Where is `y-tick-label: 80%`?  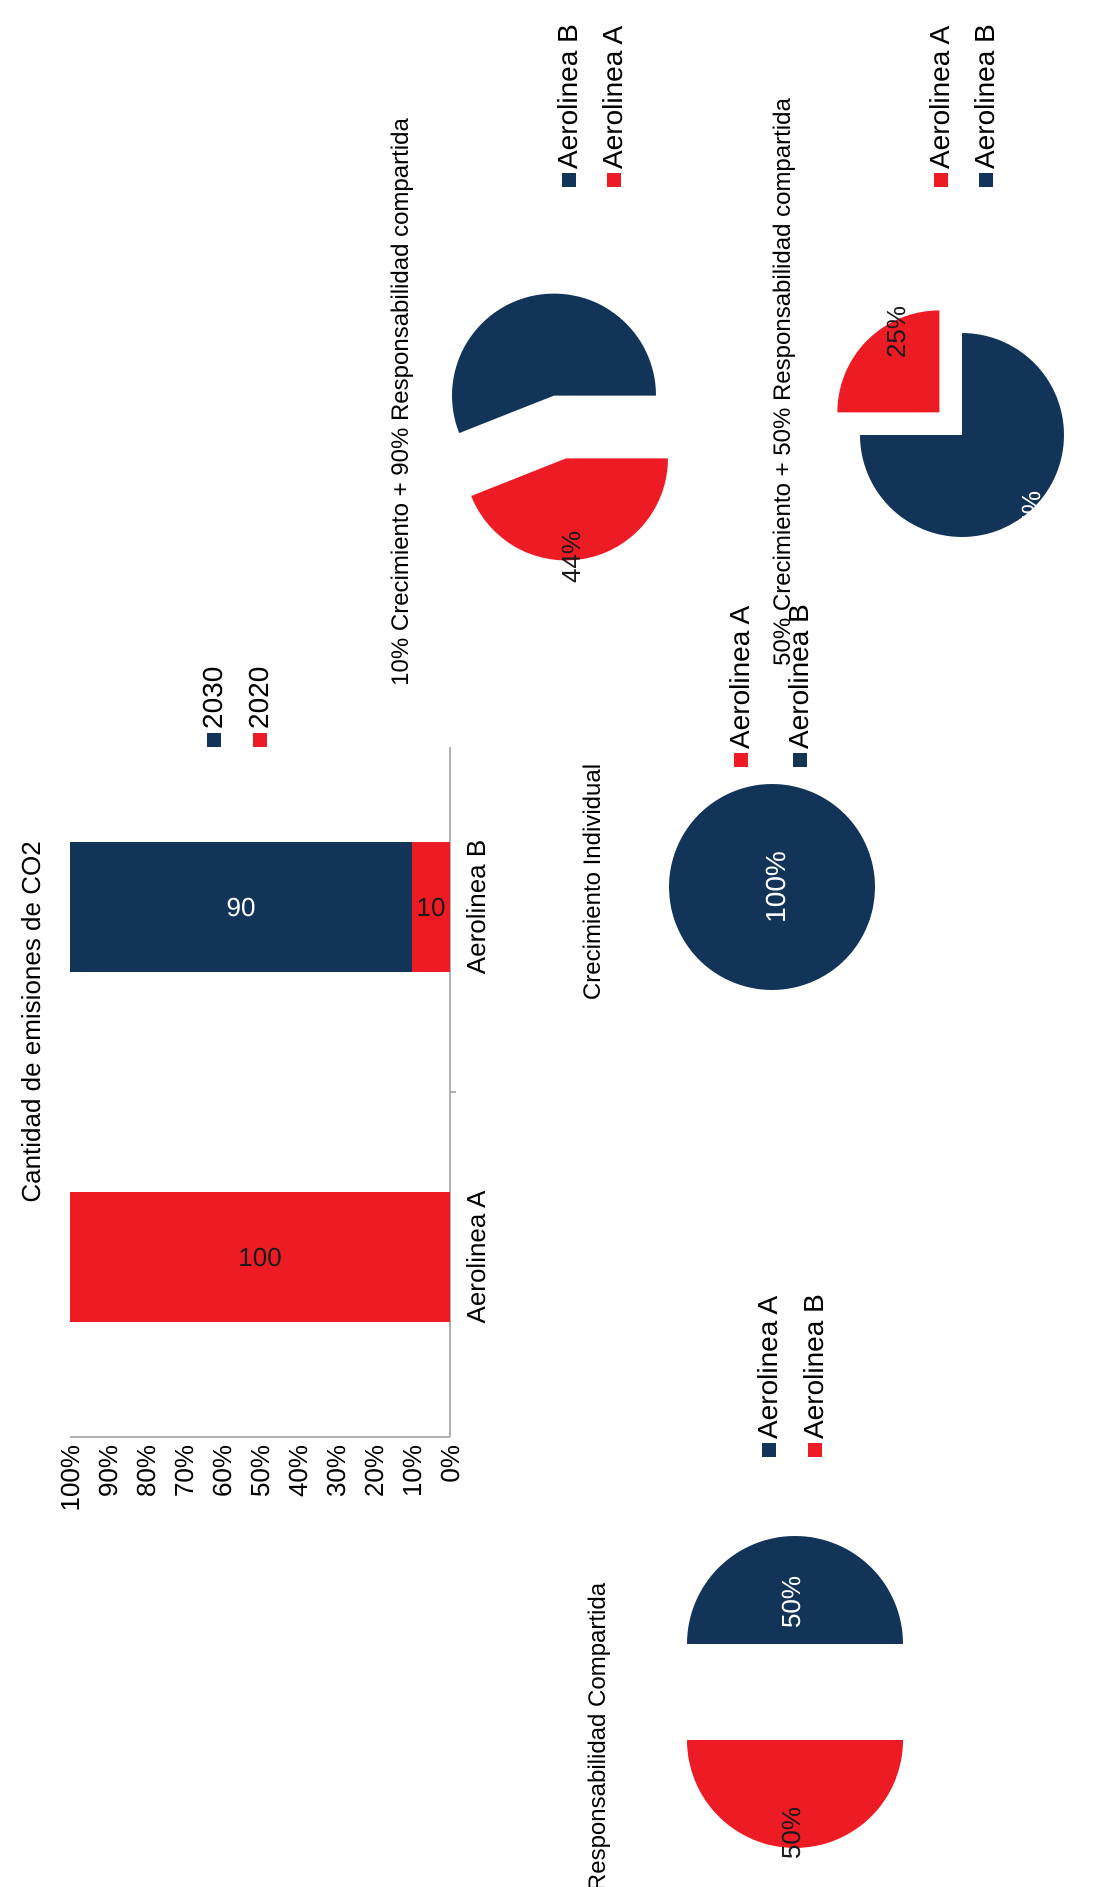
y-tick-label: 80% is located at coordinates (146, 1471).